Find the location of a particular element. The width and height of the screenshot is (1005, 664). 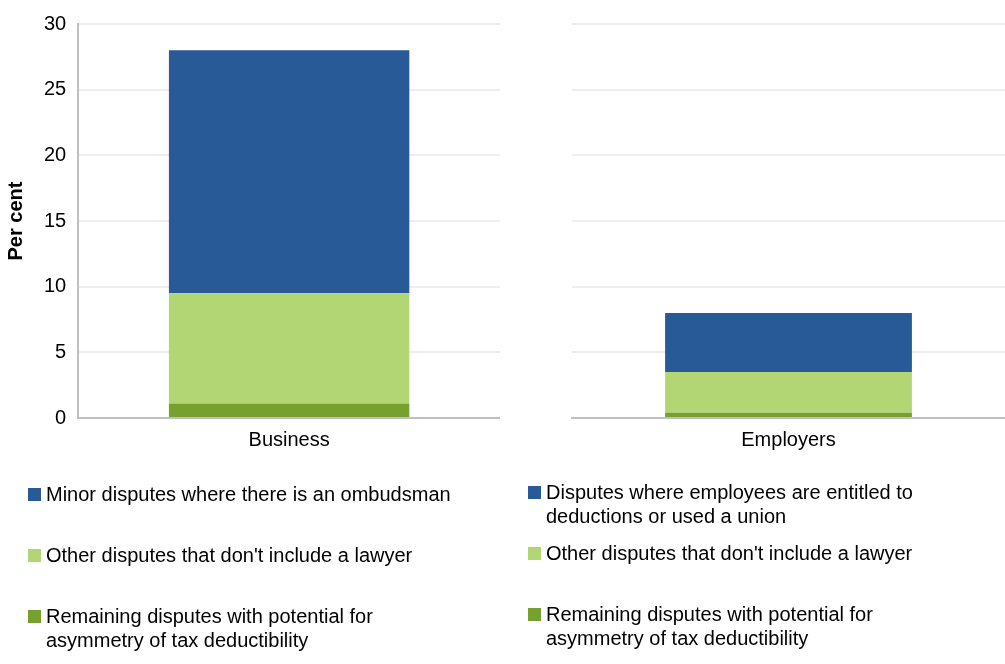

x-tick-label: Employers is located at coordinates (788, 438).